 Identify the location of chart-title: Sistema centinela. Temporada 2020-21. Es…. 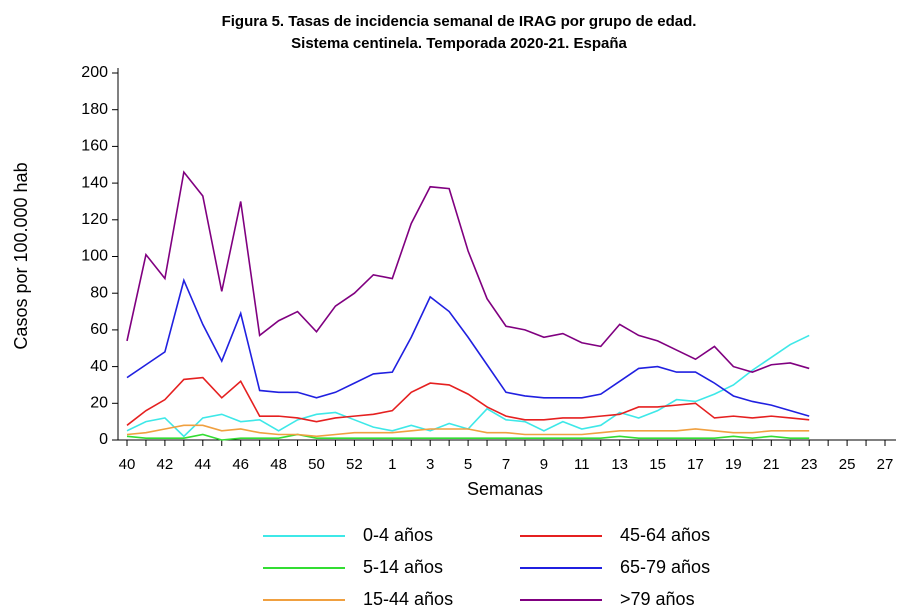
(459, 43).